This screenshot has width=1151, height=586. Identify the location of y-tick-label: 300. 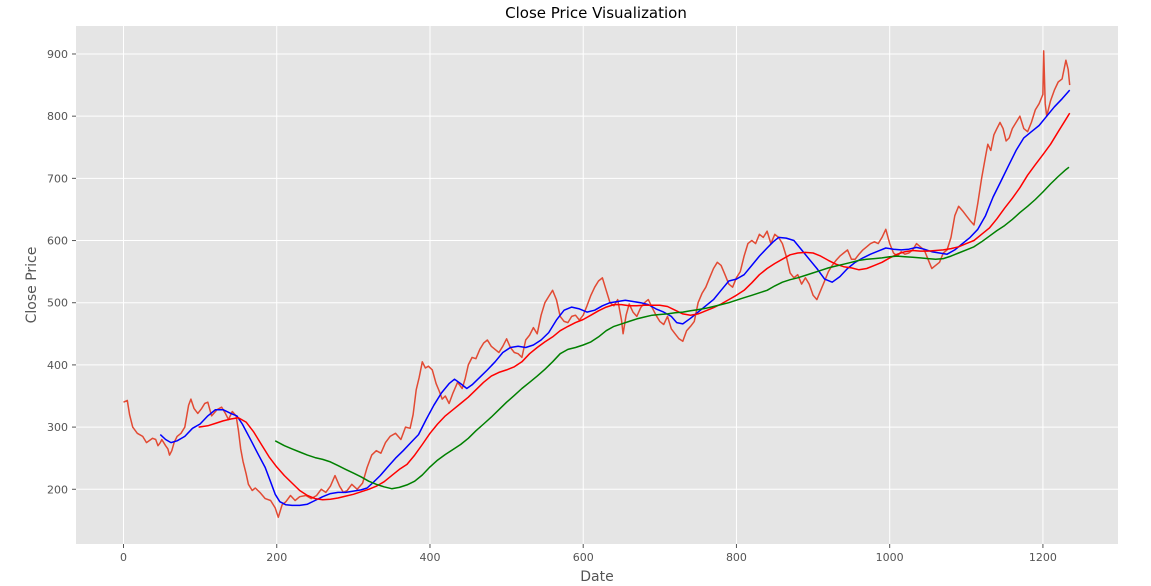
(57, 427).